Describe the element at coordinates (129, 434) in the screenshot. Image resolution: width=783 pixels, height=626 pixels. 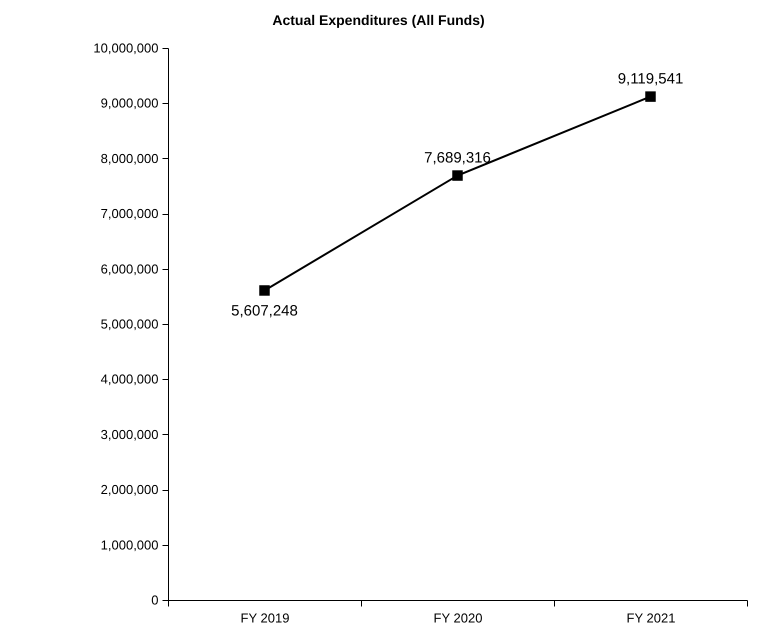
I see `y-tick-label: 3,000,000` at that location.